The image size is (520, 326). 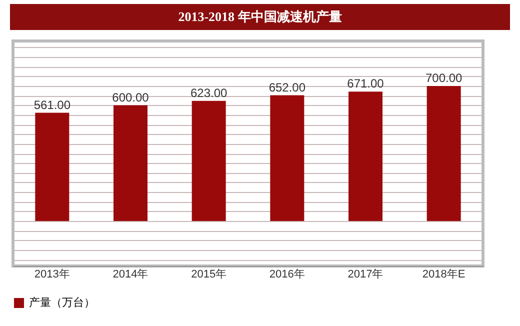 I want to click on data-label: 671.00, so click(x=365, y=83).